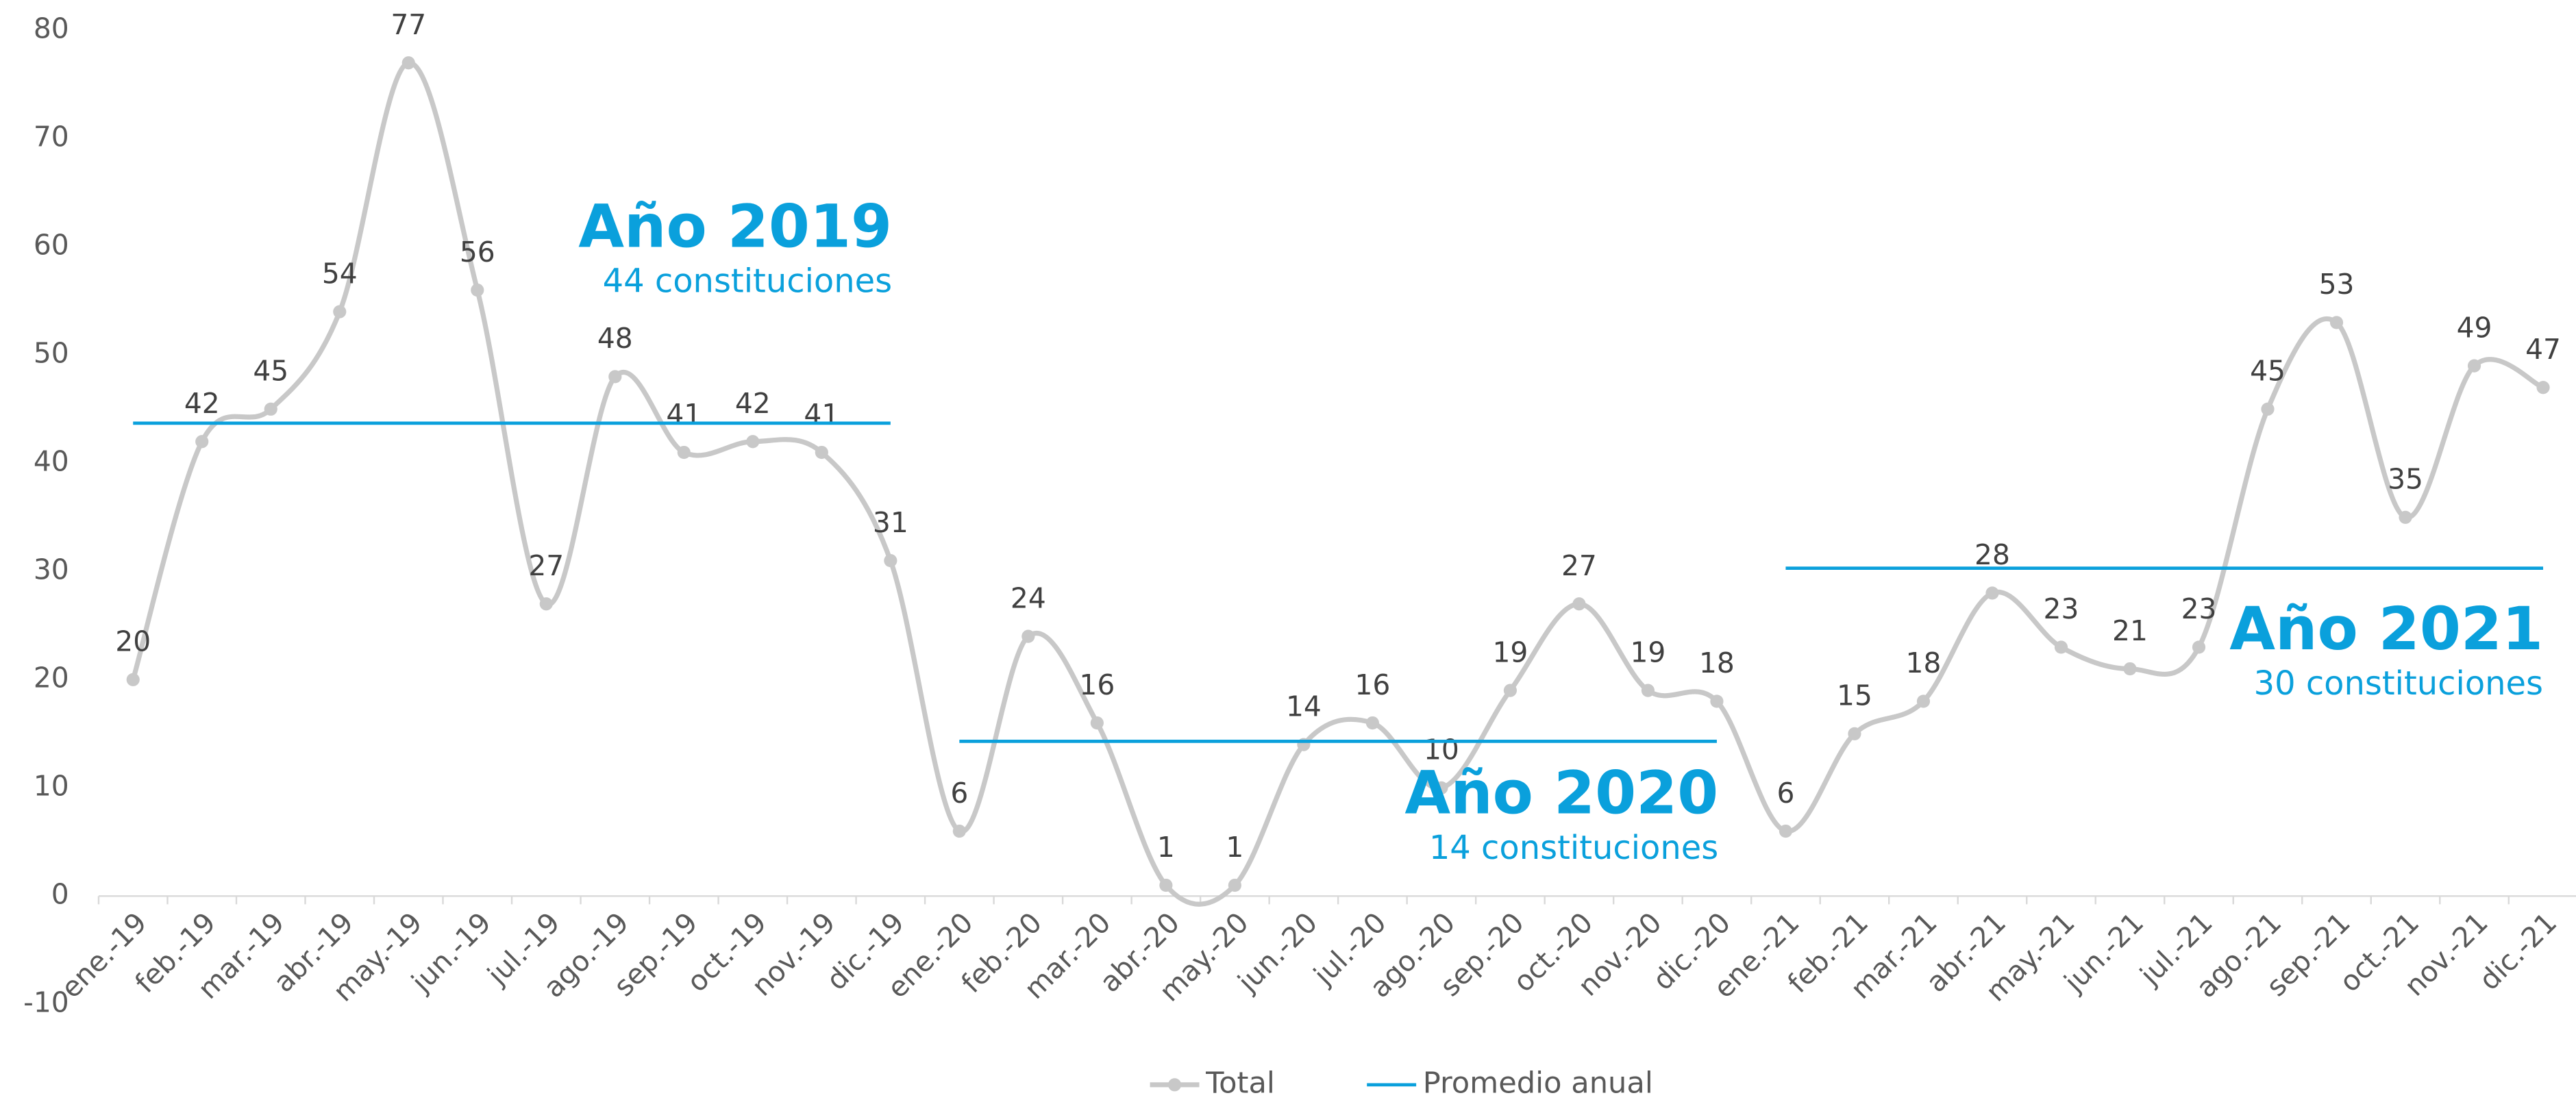  What do you see at coordinates (1441, 750) in the screenshot?
I see `data-label: 10` at bounding box center [1441, 750].